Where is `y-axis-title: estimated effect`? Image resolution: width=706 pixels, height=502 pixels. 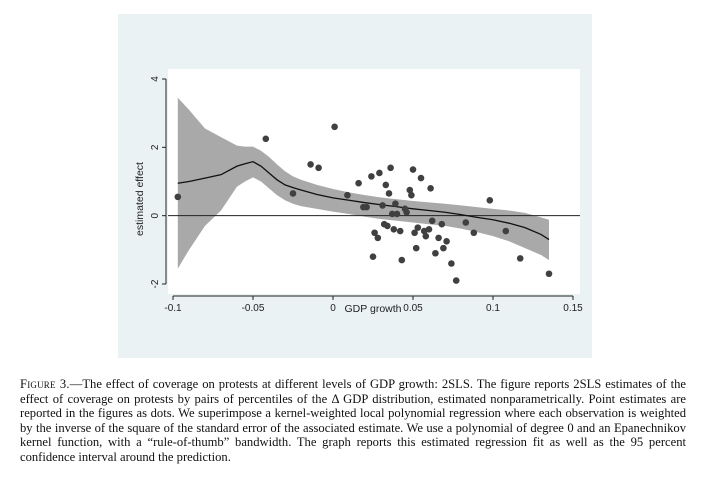 y-axis-title: estimated effect is located at coordinates (140, 199).